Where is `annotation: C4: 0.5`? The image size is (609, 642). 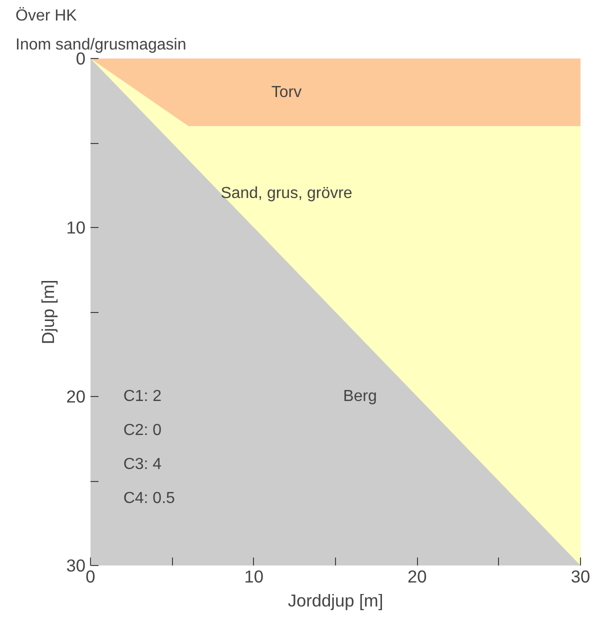 annotation: C4: 0.5 is located at coordinates (149, 499).